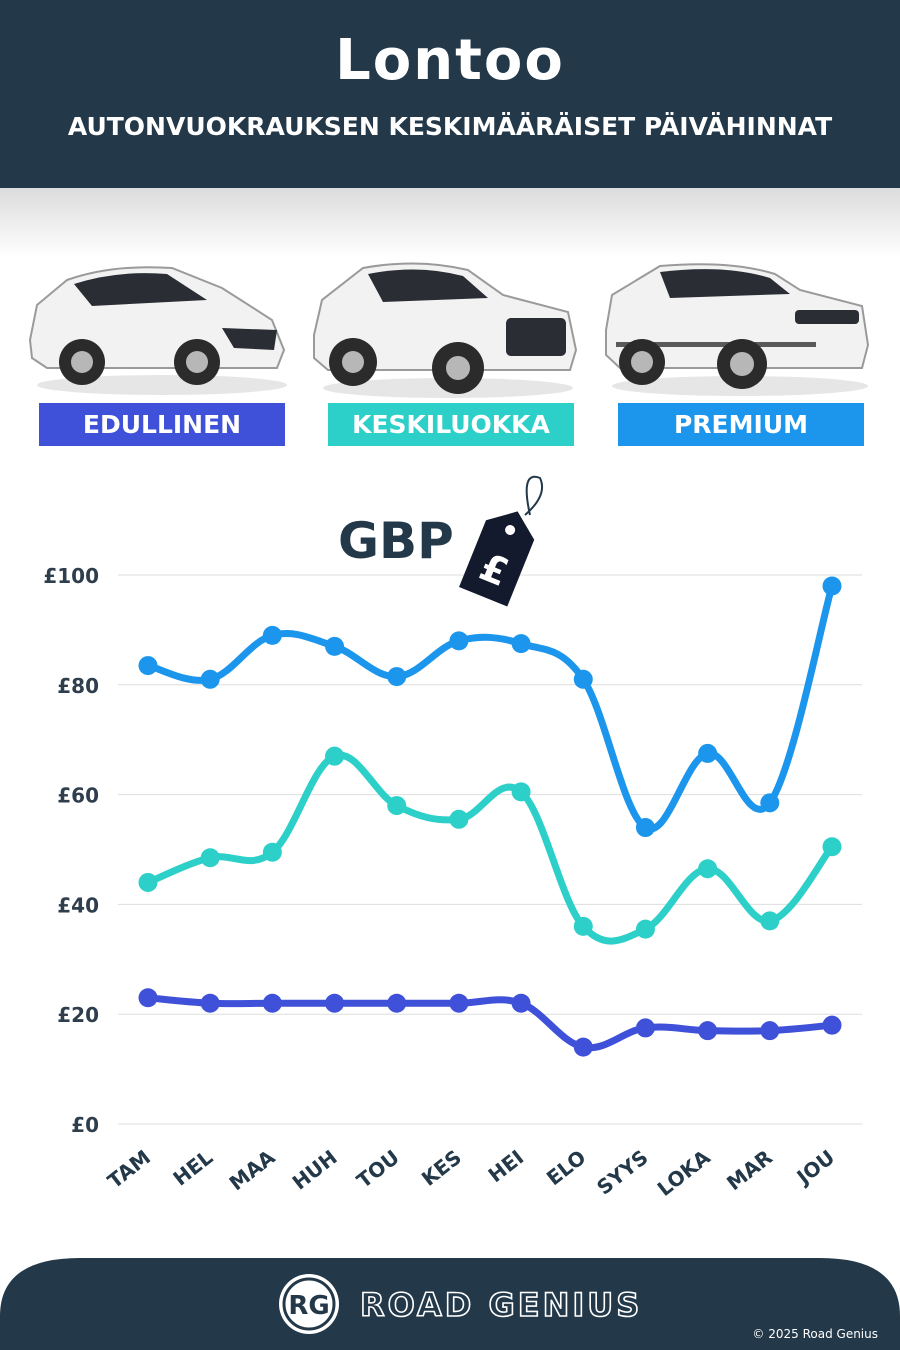  Describe the element at coordinates (396, 541) in the screenshot. I see `currency-label: GBP` at that location.